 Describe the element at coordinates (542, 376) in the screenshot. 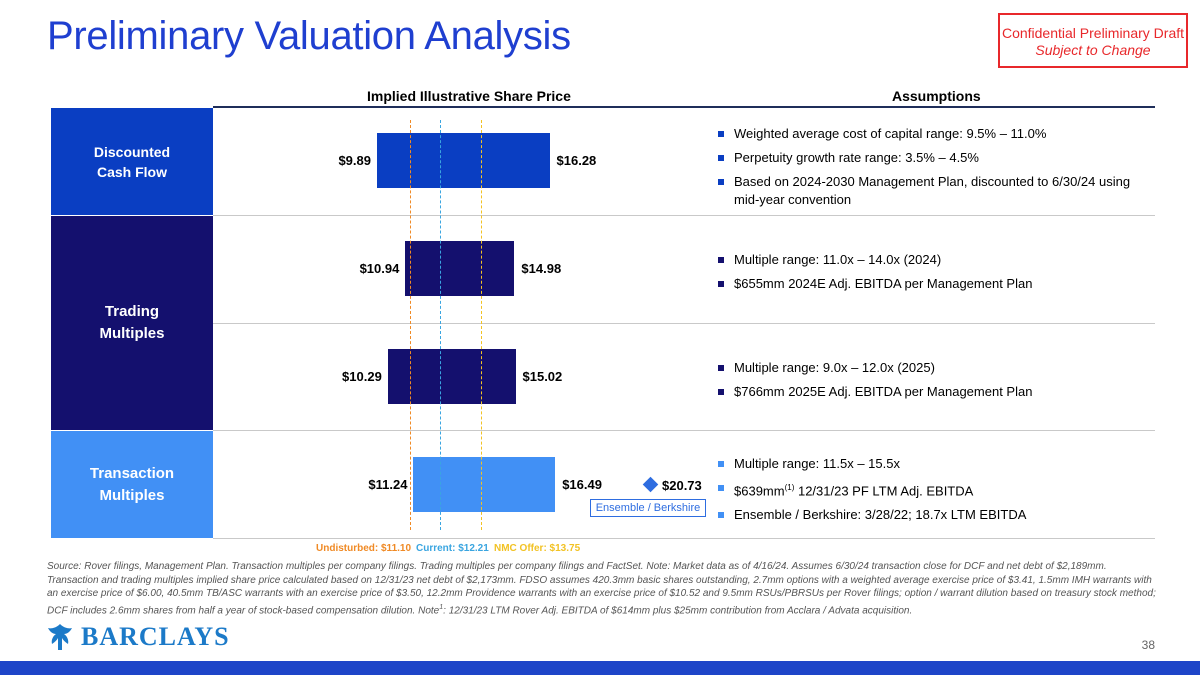

I see `bar-high-label: $15.02` at that location.